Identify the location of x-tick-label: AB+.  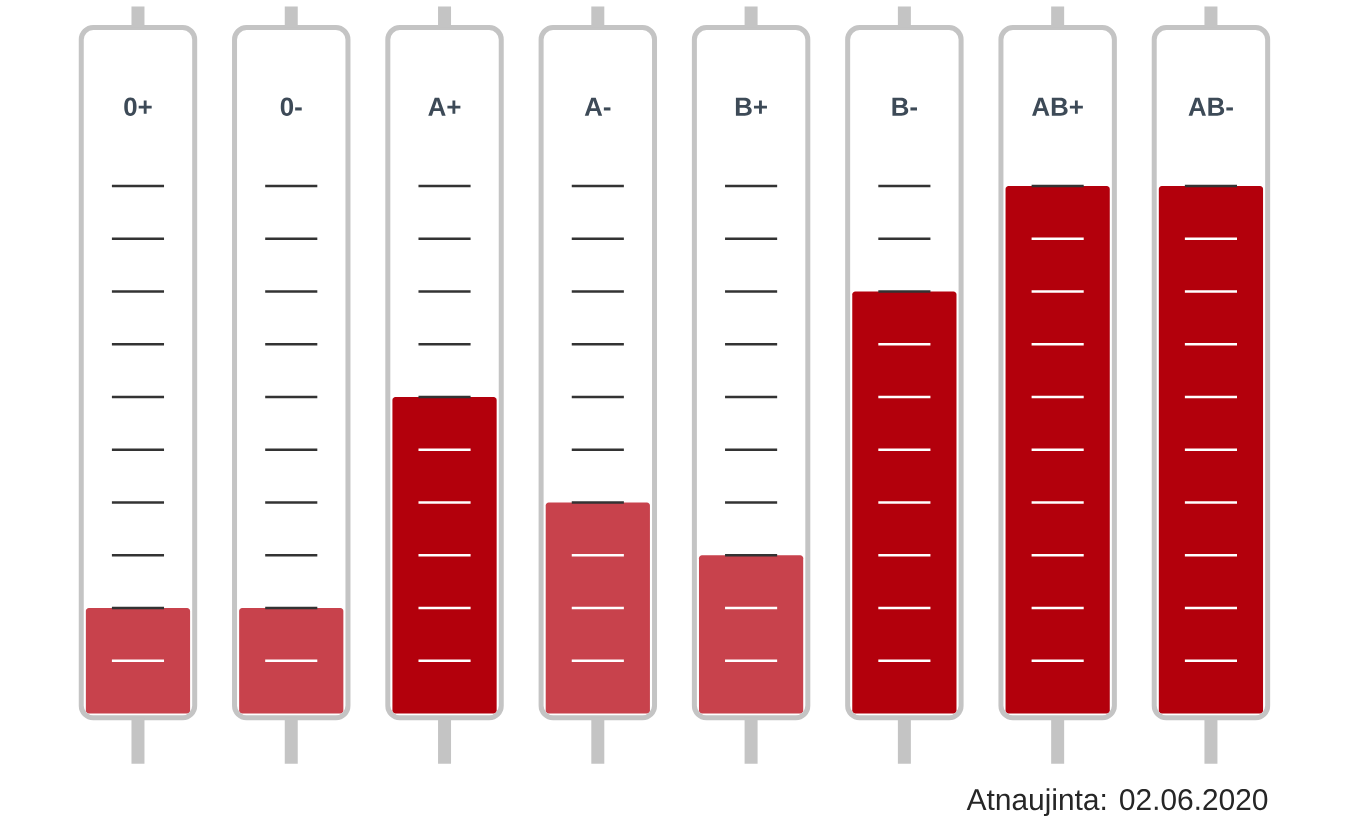
(1057, 107).